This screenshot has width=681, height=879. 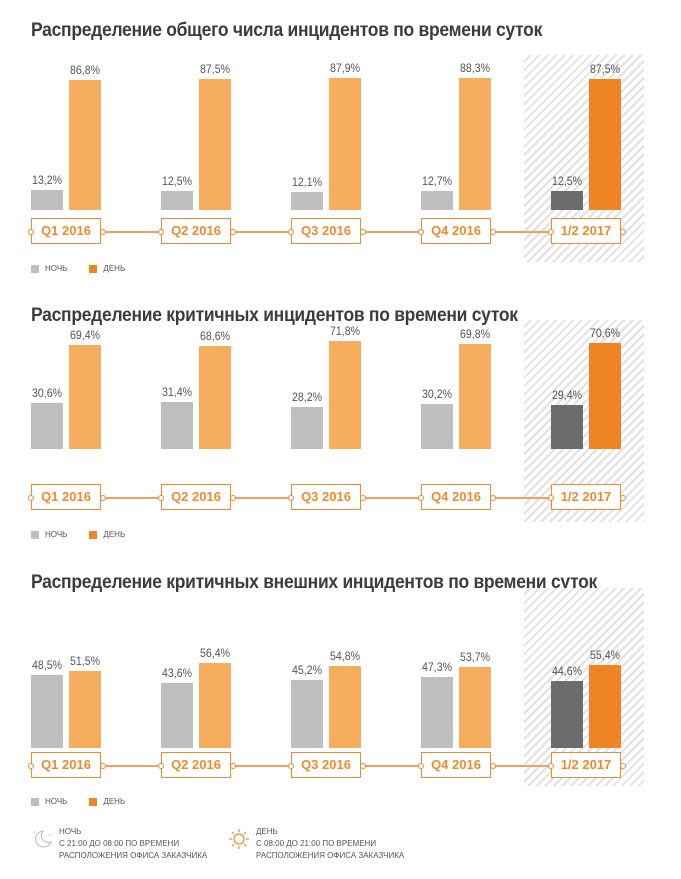 I want to click on bar-value-label: 86,8%, so click(x=85, y=69).